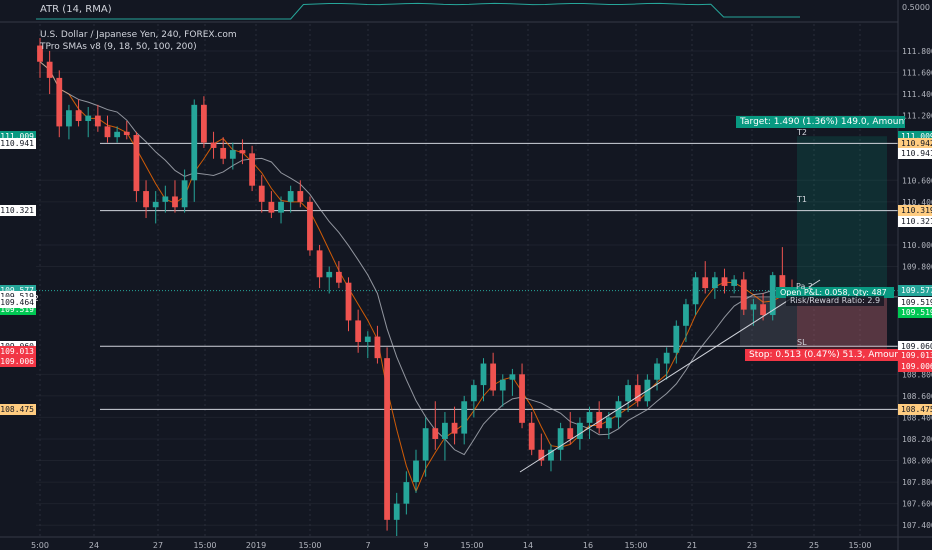  I want to click on trendline, so click(670, 376).